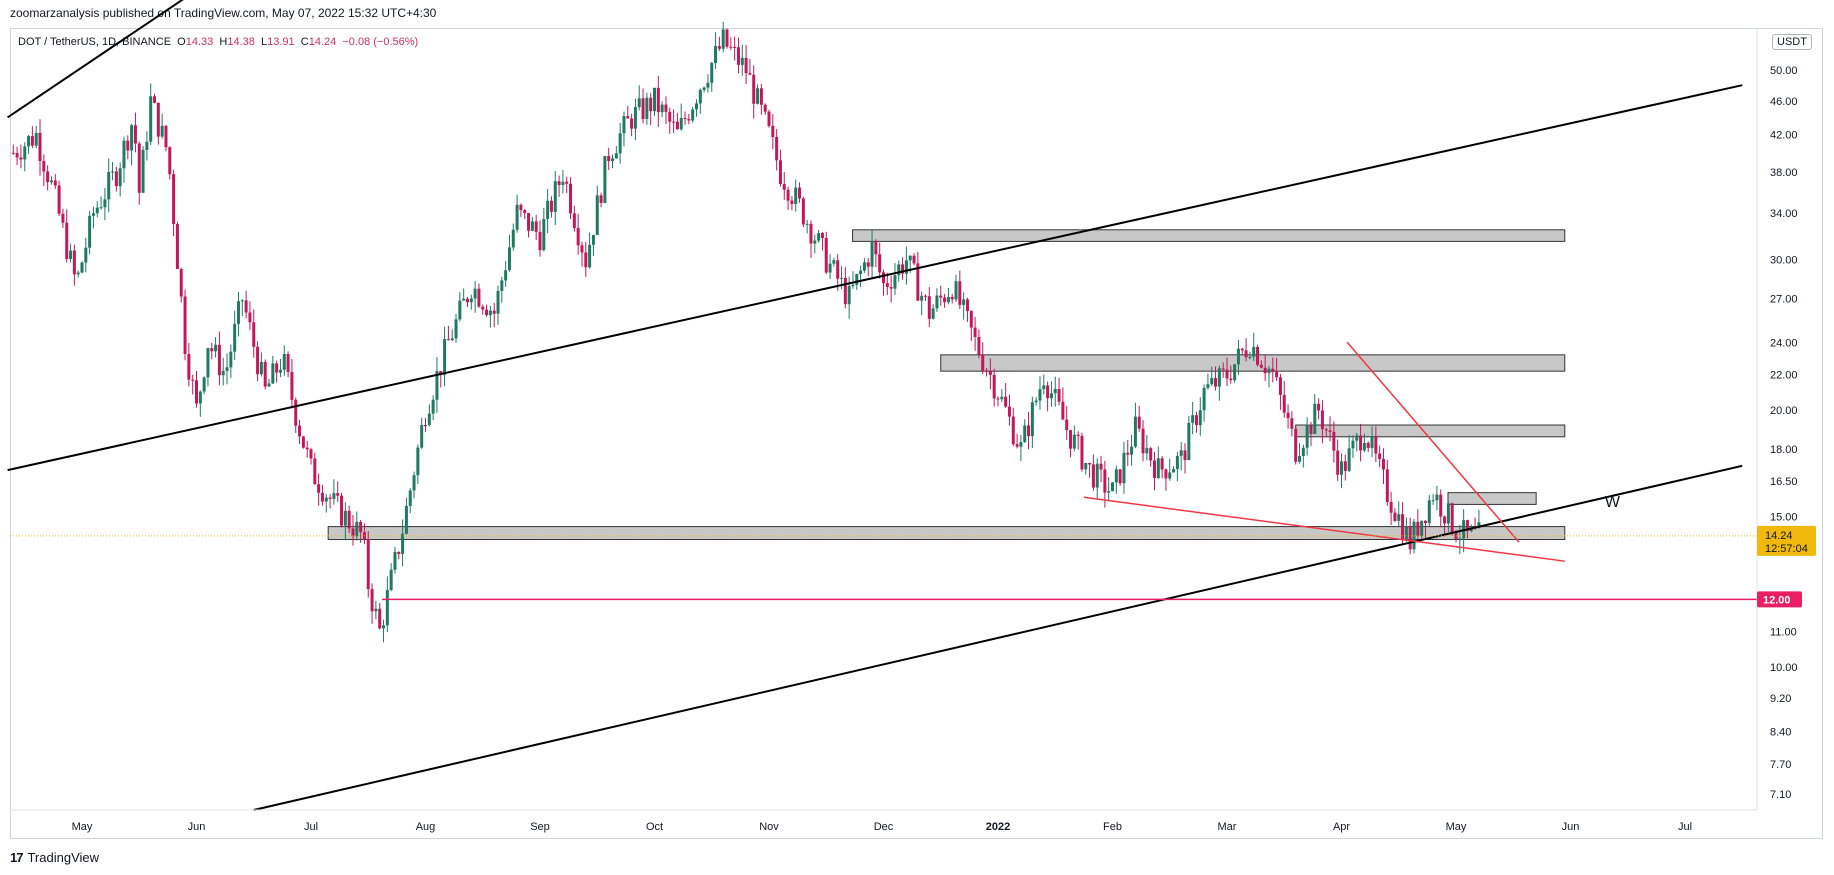  Describe the element at coordinates (1784, 376) in the screenshot. I see `y-tick-22.00: 22.00` at that location.